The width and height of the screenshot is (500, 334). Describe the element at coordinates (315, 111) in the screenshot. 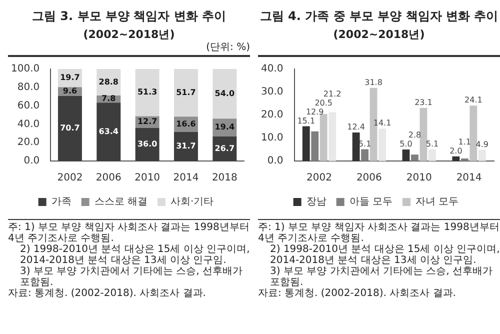

I see `data-label: 12.9` at that location.